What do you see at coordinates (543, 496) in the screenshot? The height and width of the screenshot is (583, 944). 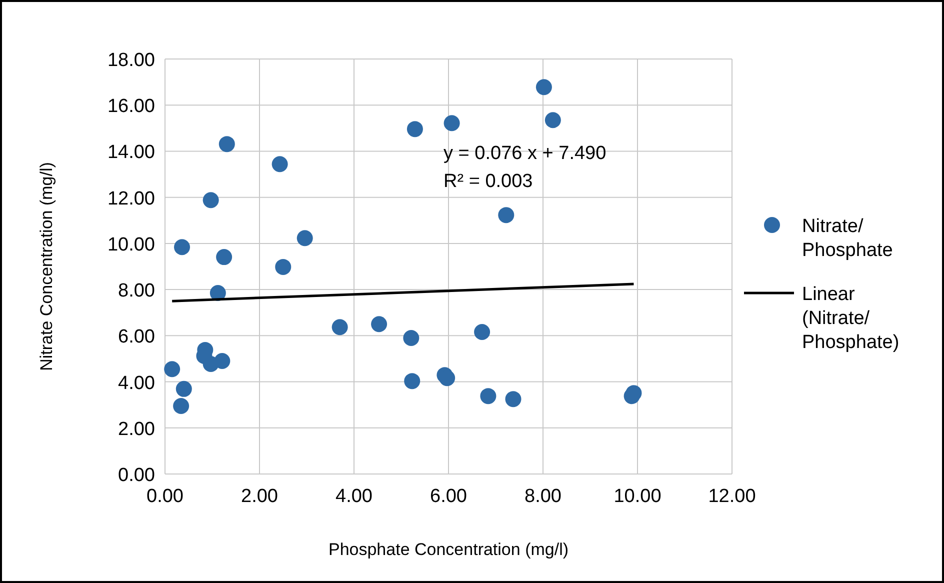 I see `x-tick-label: 8.00` at bounding box center [543, 496].